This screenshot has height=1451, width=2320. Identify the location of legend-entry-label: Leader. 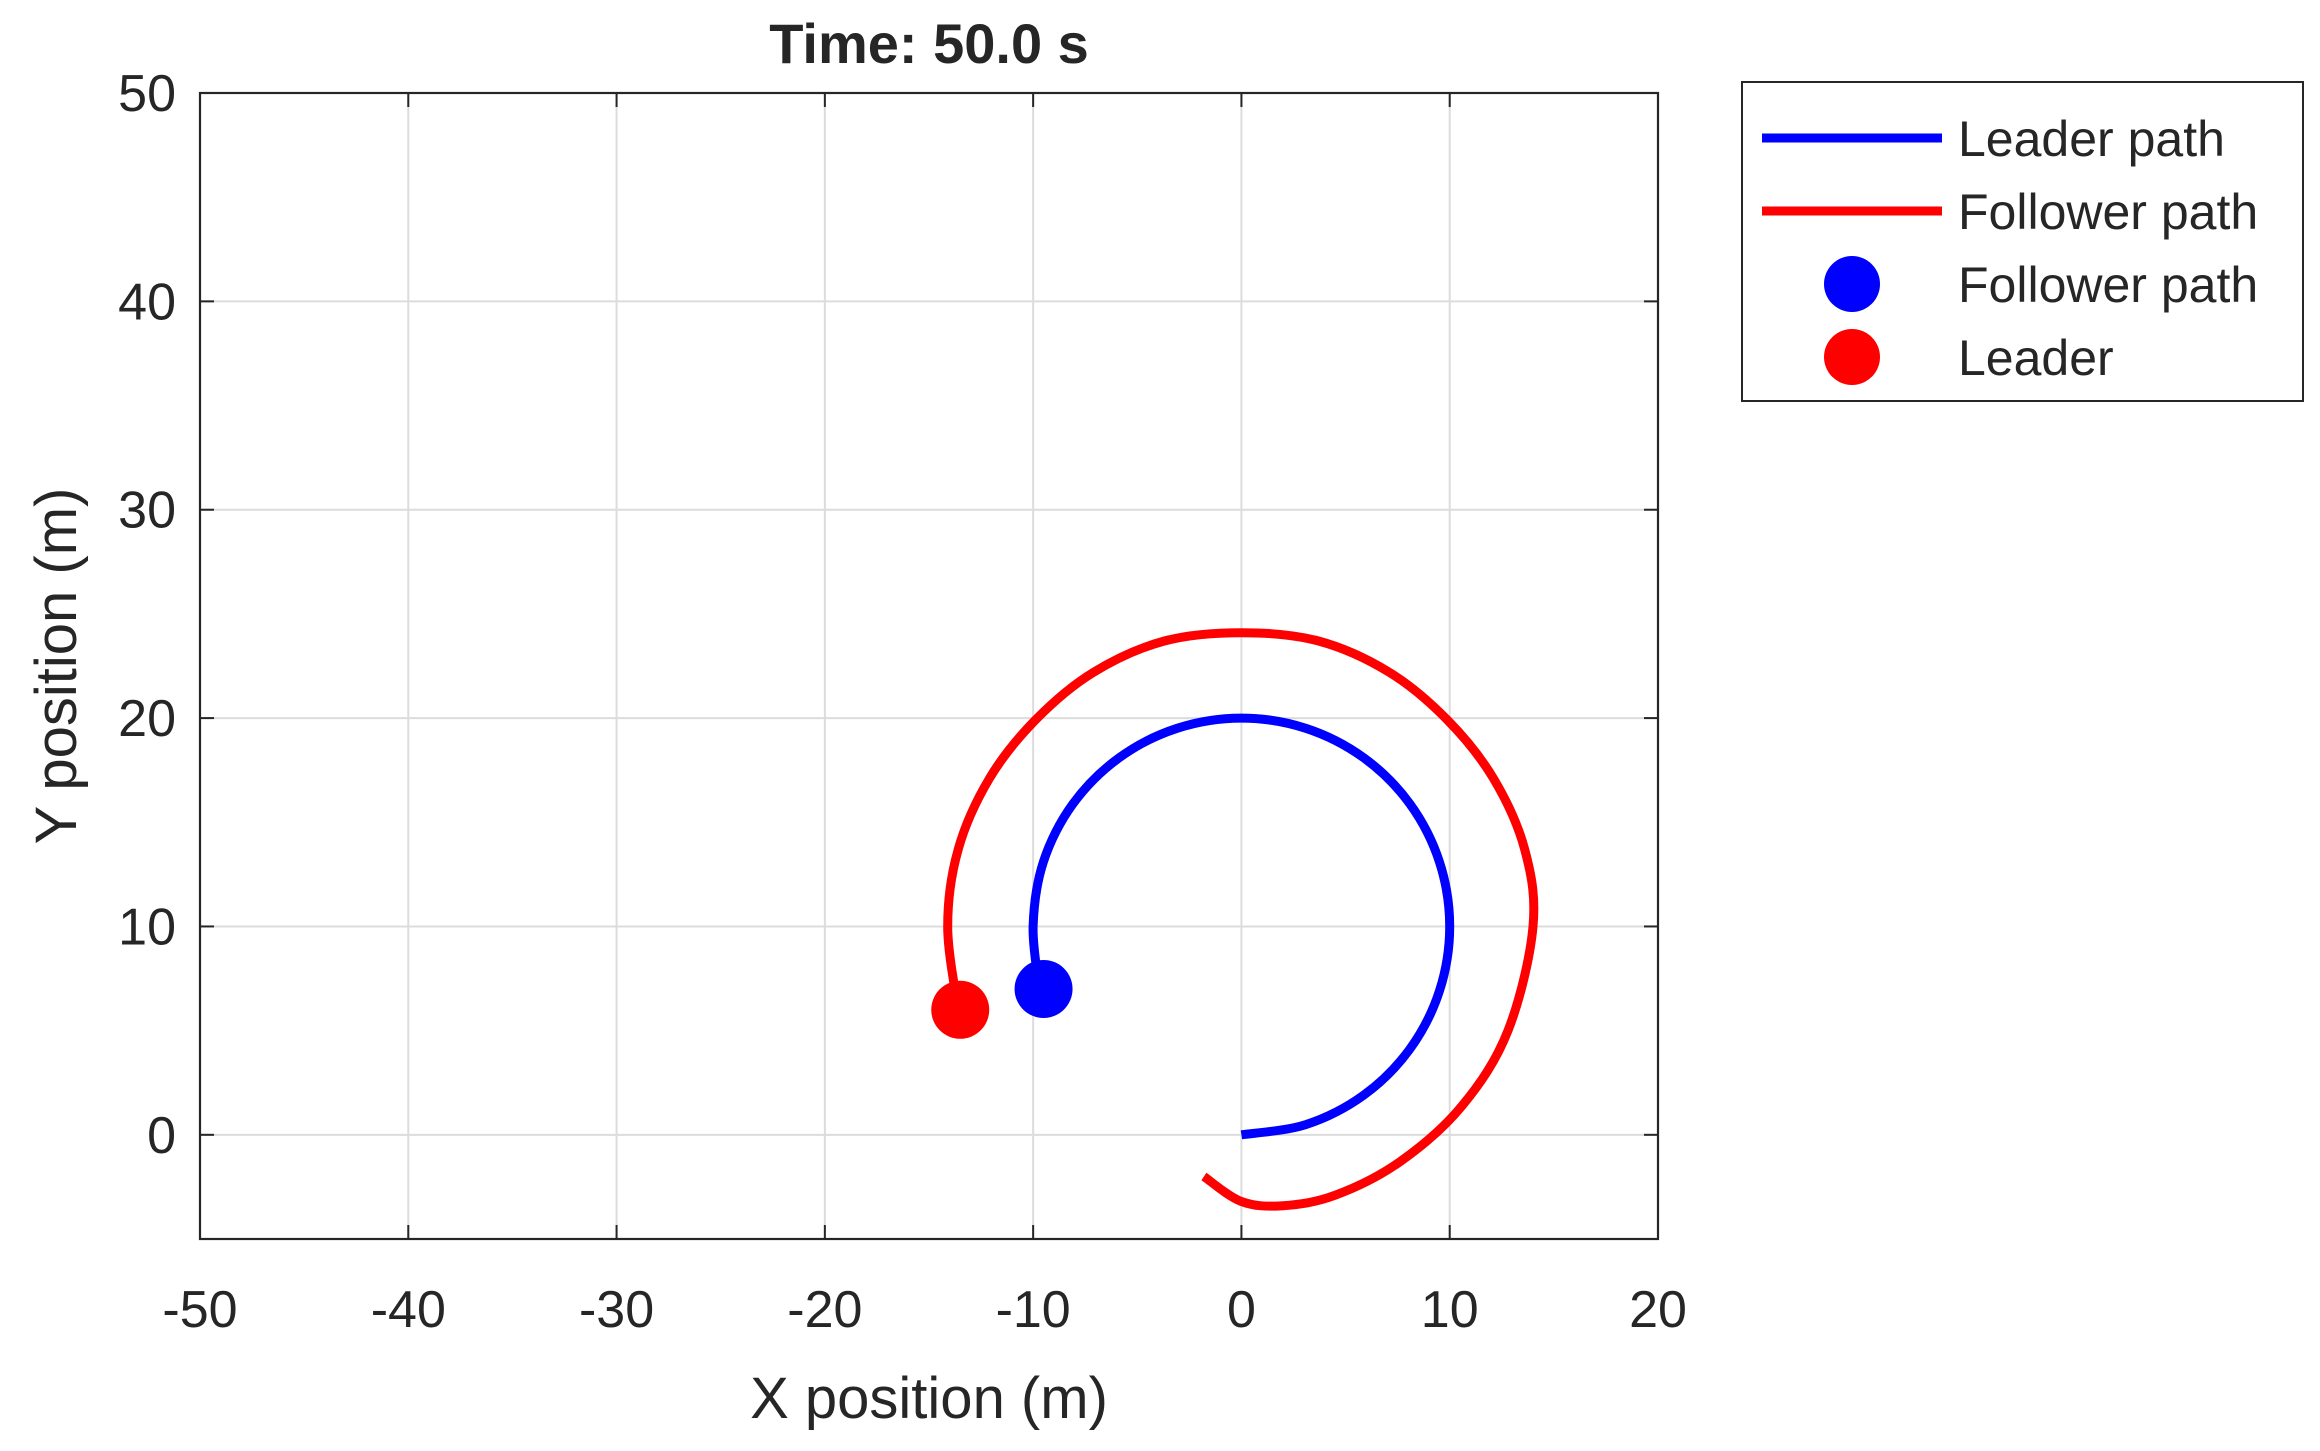
(2036, 358).